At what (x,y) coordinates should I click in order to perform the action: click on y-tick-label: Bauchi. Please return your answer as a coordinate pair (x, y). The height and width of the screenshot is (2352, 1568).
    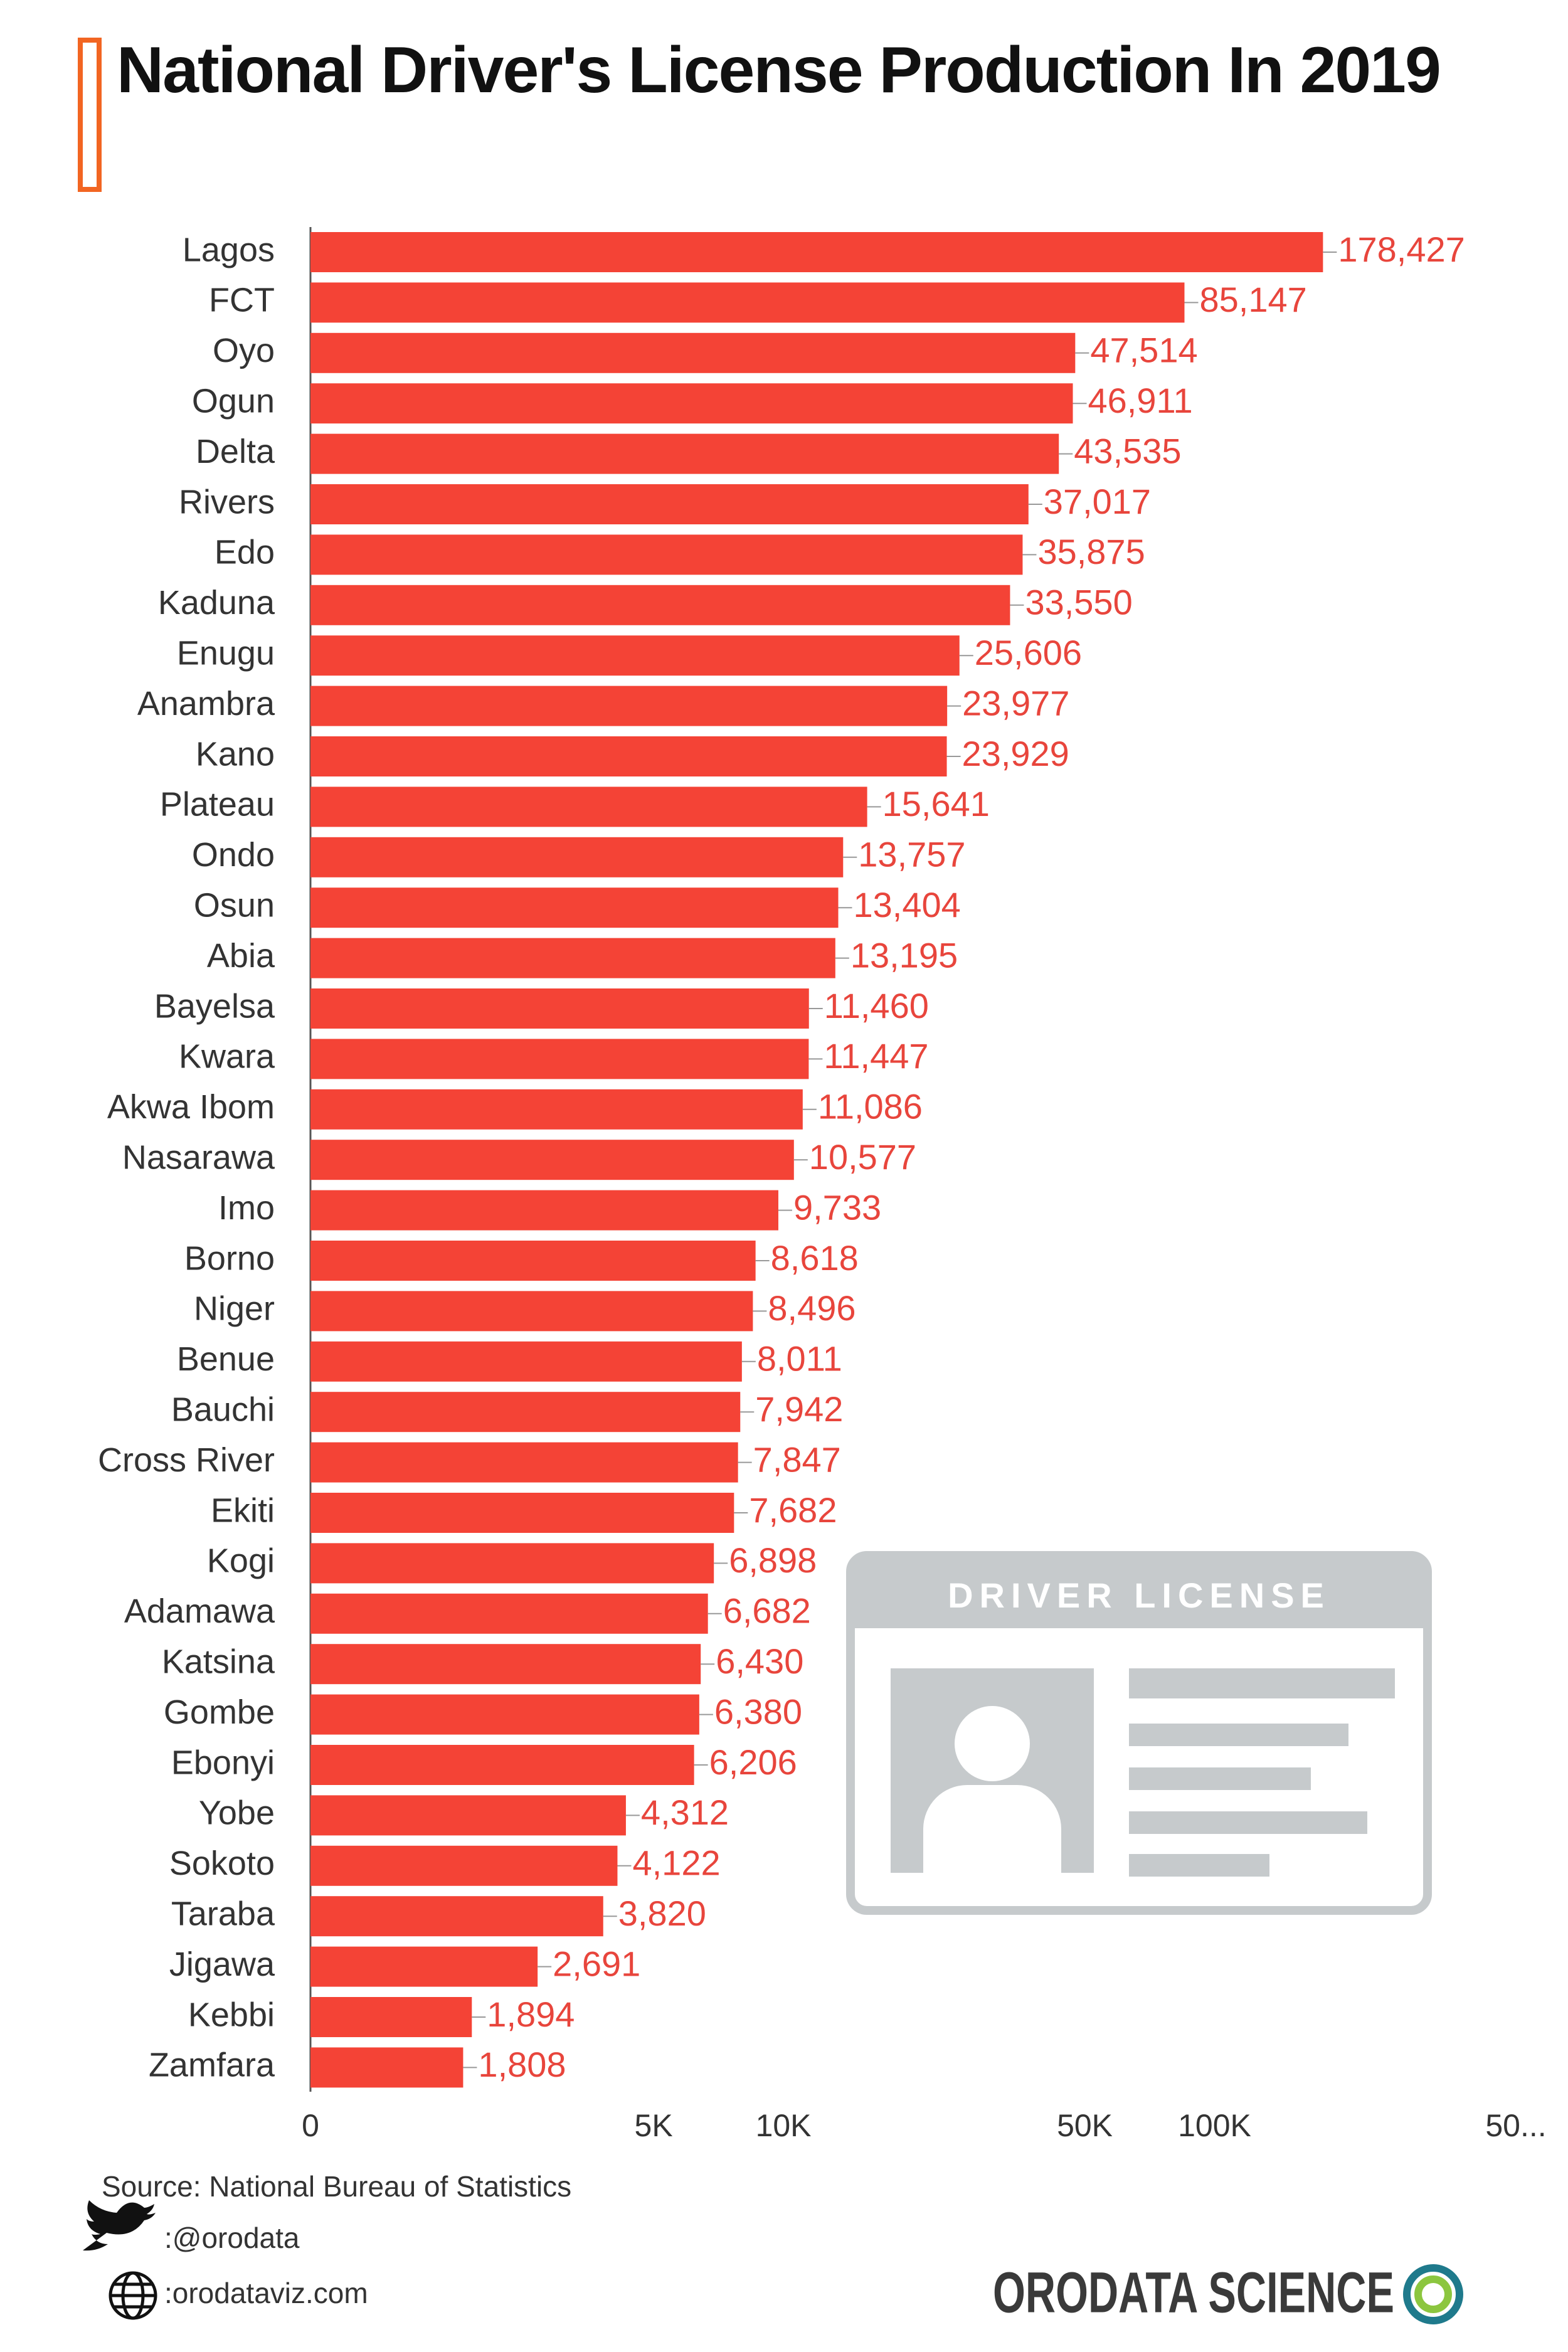
    Looking at the image, I should click on (223, 1409).